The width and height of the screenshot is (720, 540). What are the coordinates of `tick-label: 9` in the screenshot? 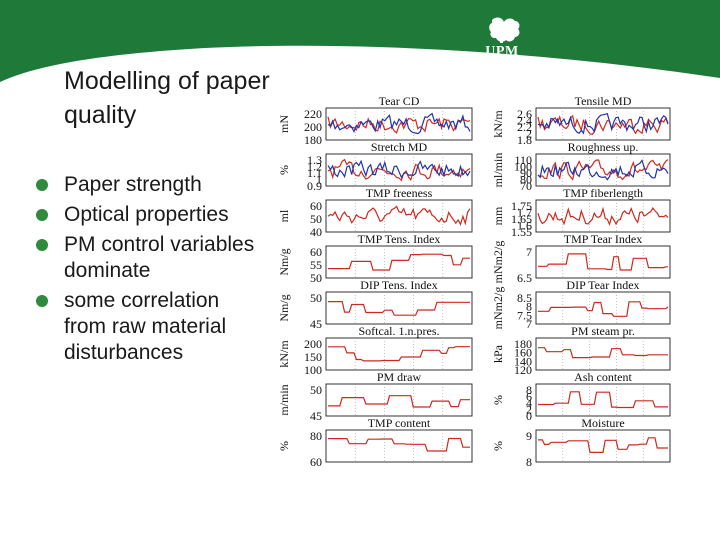 It's located at (529, 436).